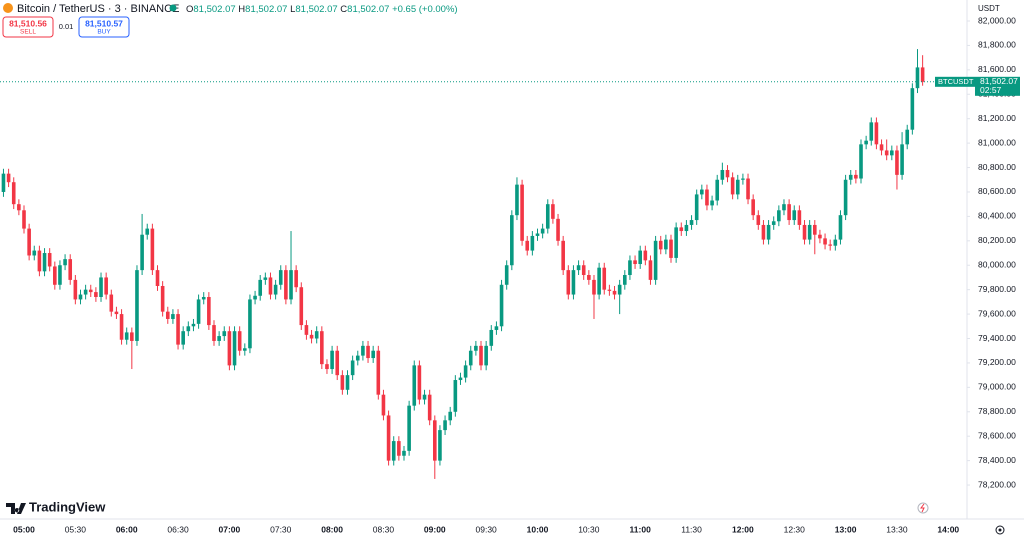  What do you see at coordinates (948, 529) in the screenshot?
I see `x-tick-label: 14:00` at bounding box center [948, 529].